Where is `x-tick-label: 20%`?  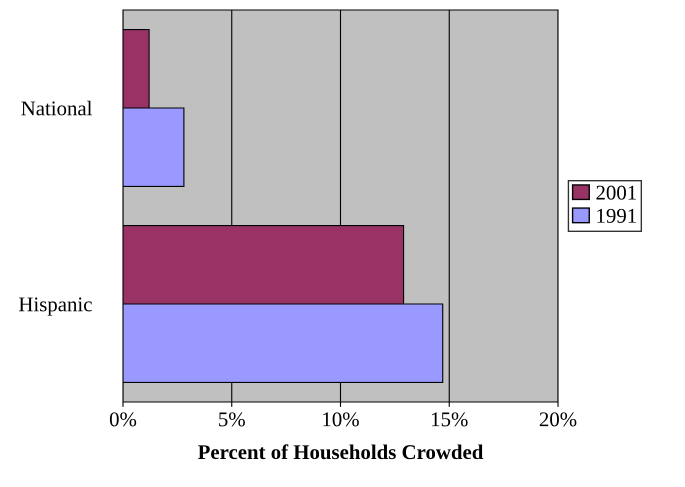
x-tick-label: 20% is located at coordinates (558, 419).